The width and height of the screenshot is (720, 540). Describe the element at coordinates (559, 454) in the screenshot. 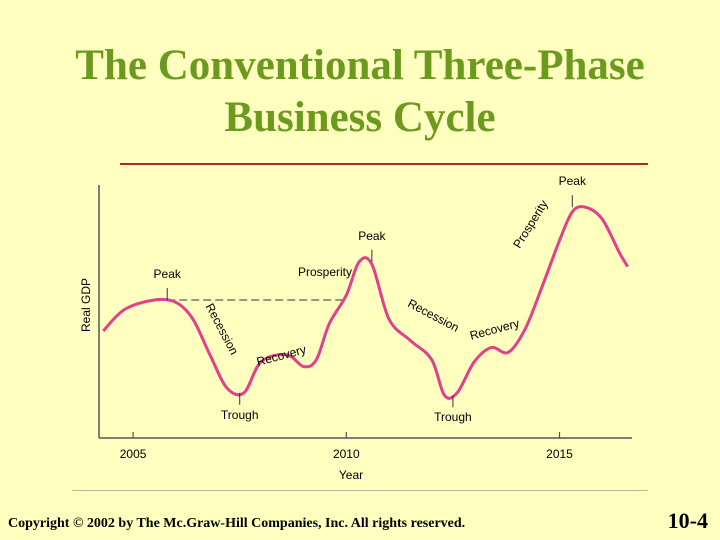

I see `x-tick-label: 2015` at that location.